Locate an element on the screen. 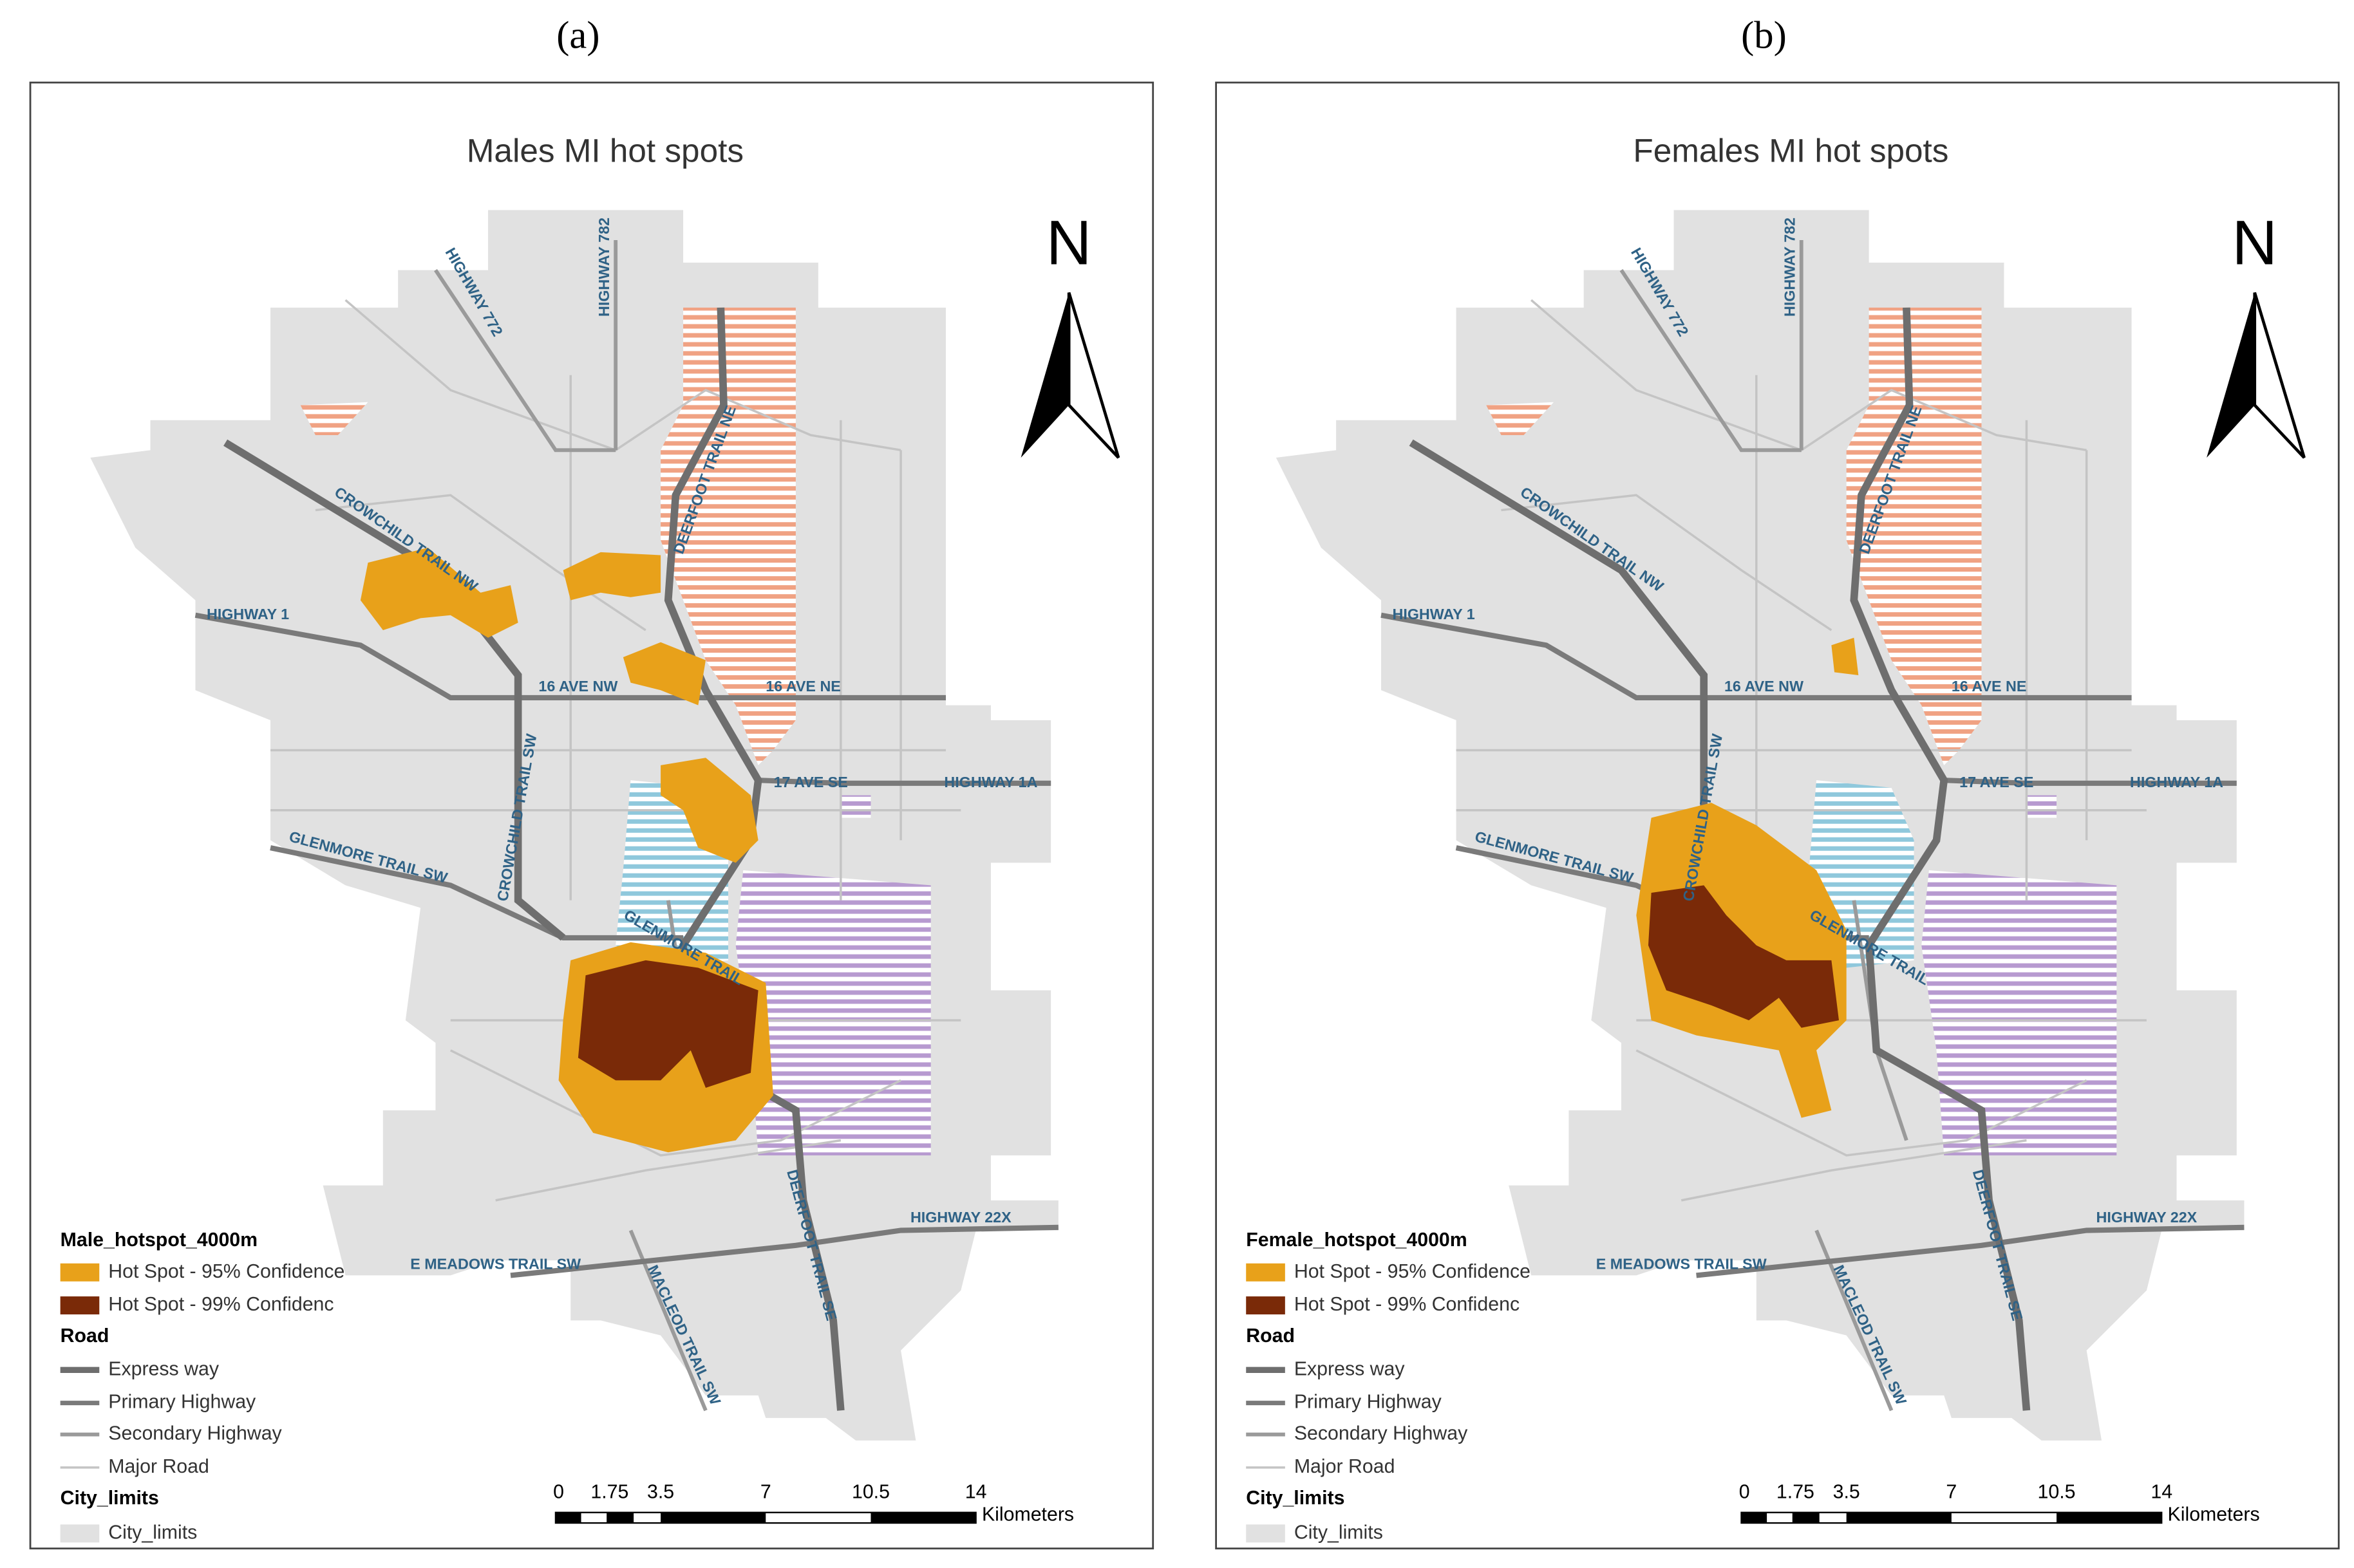  map-title: Females MI hot spots is located at coordinates (1790, 150).